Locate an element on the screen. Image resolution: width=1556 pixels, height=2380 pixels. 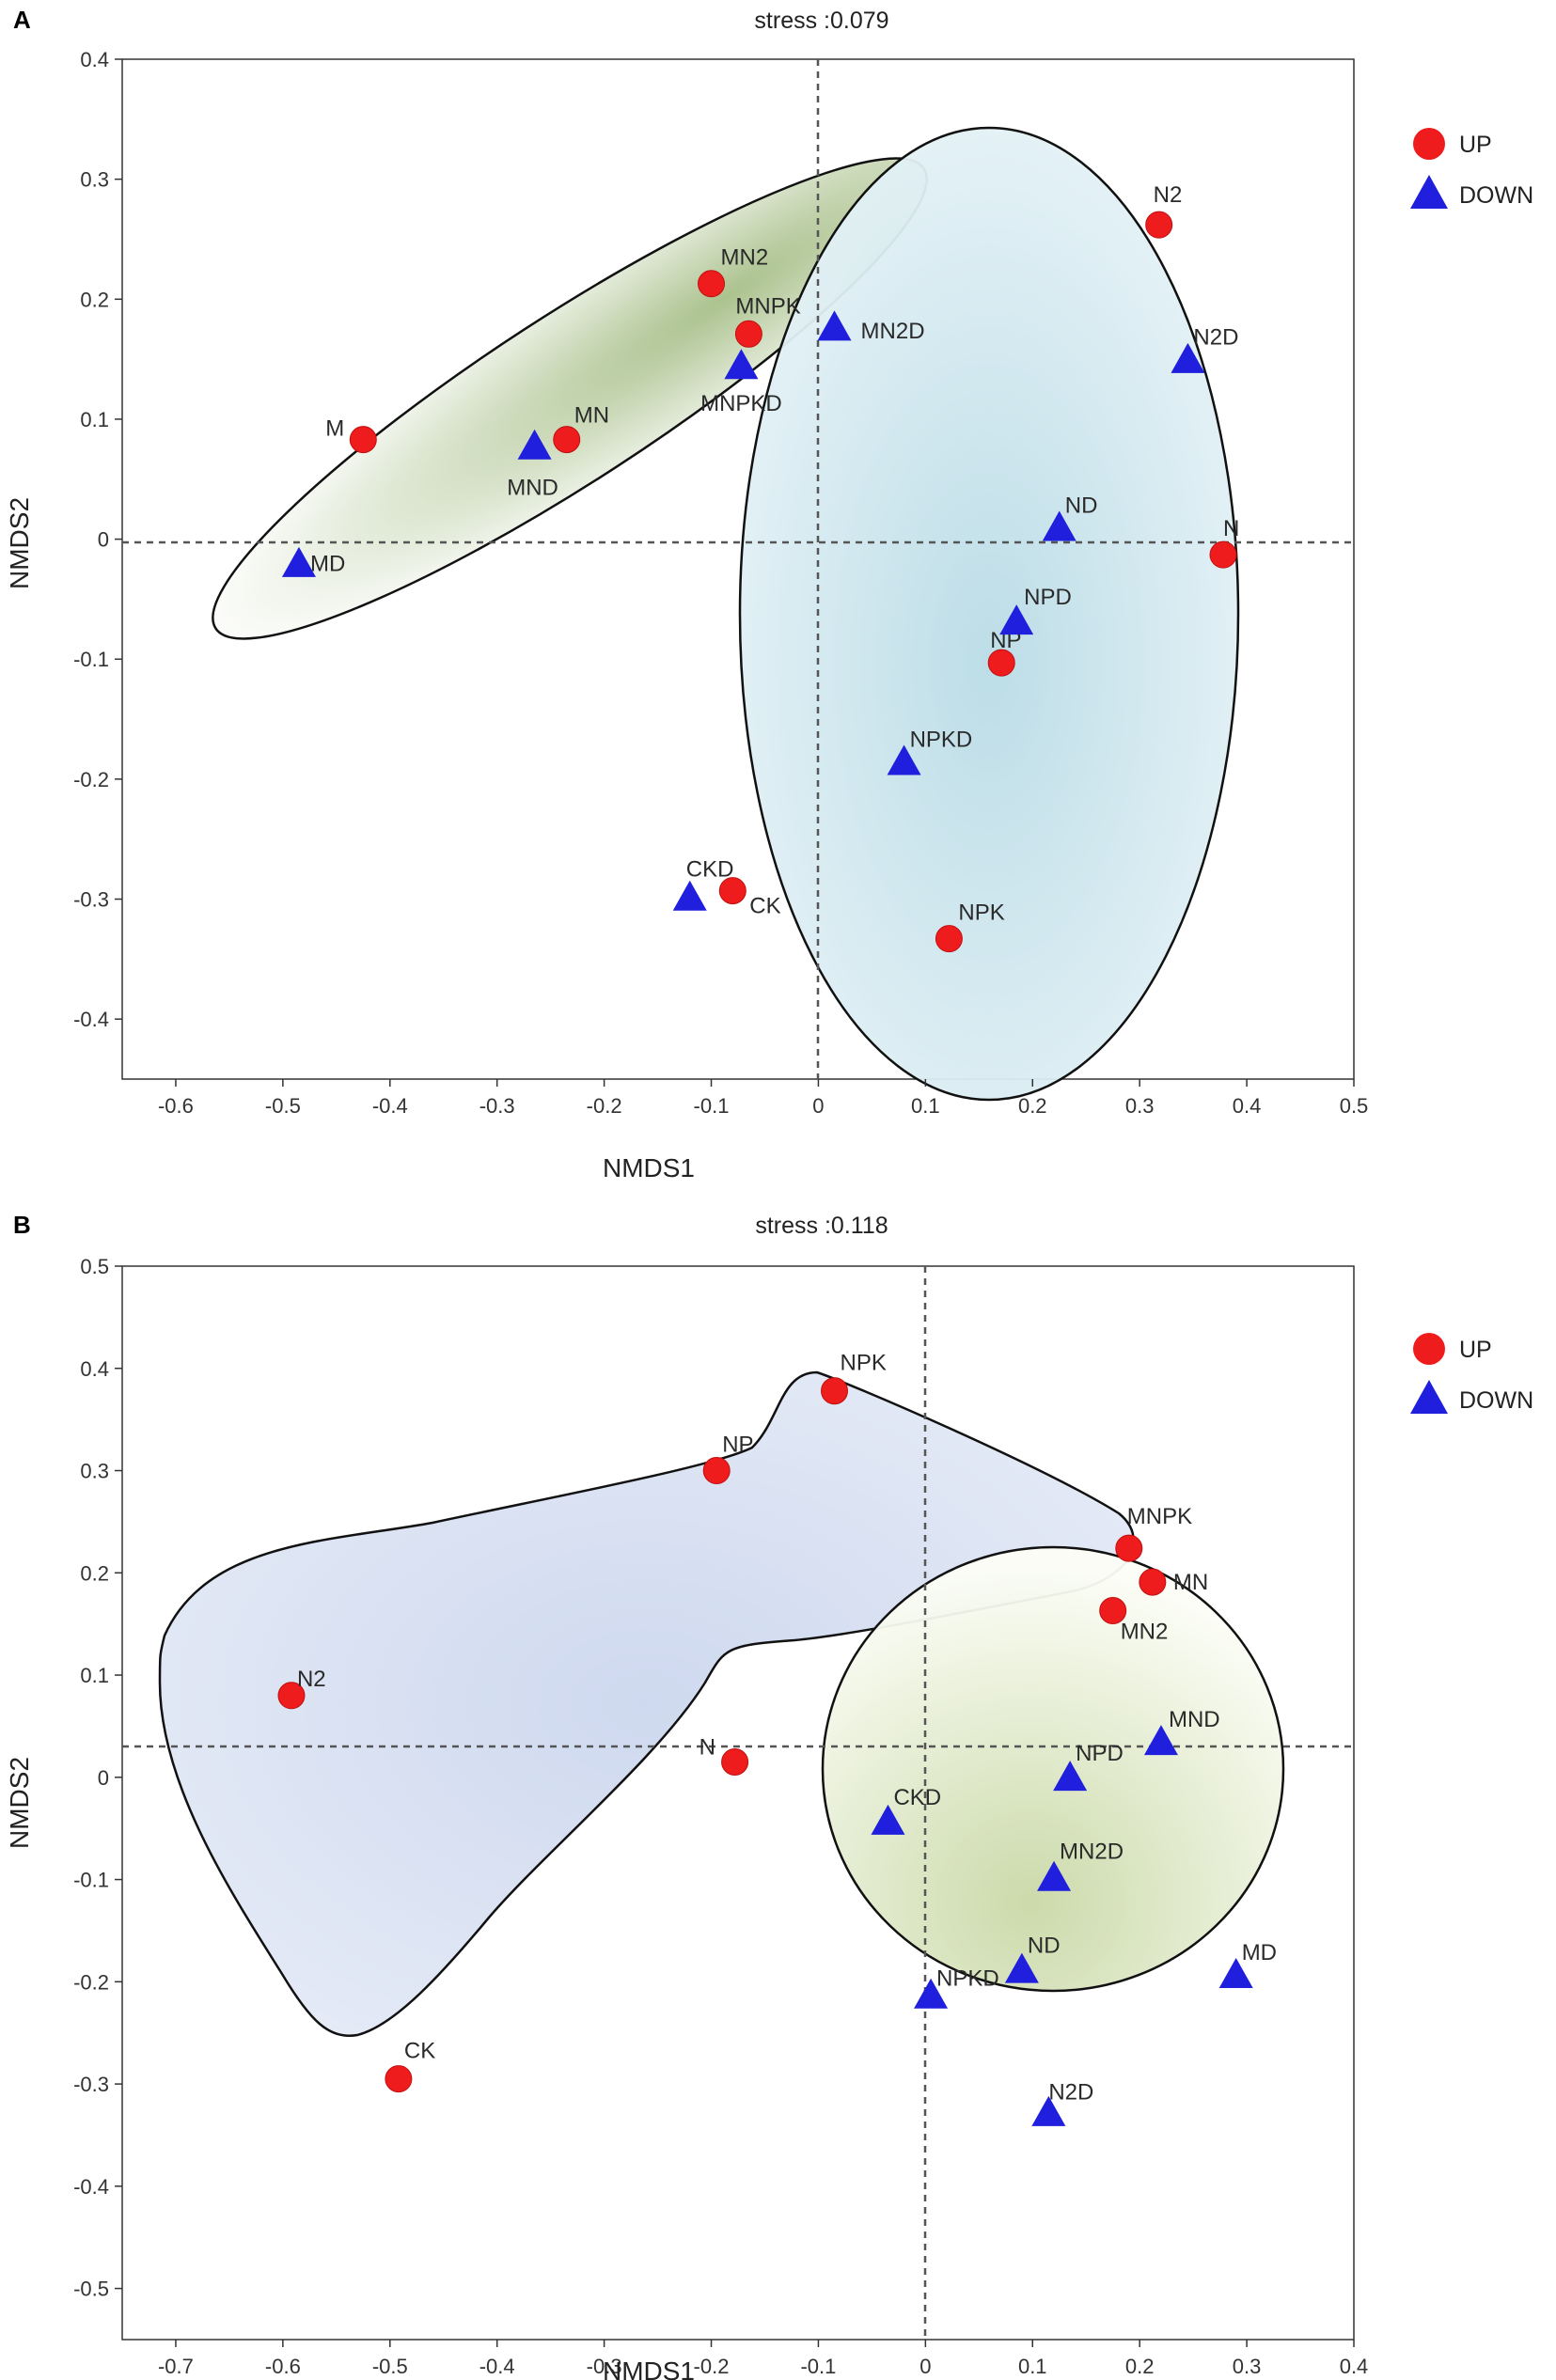
point-npk is located at coordinates (835, 1391).